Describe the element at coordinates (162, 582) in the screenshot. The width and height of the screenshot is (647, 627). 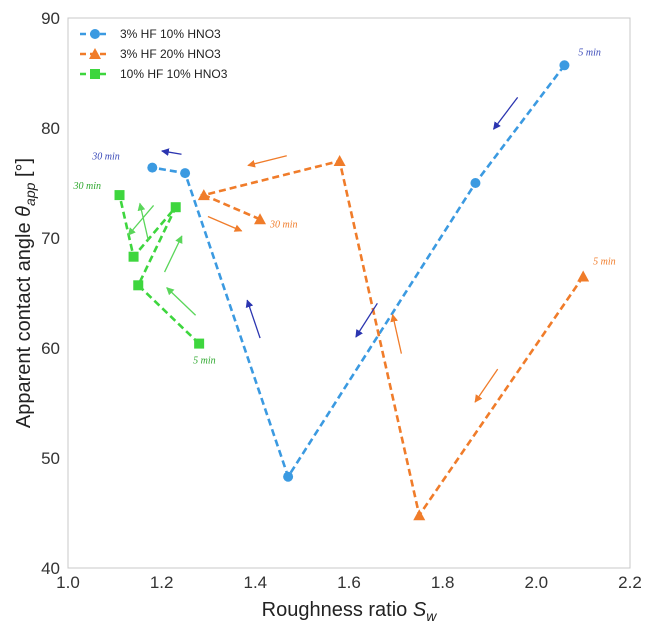
I see `x-tick-label: 1.2` at that location.